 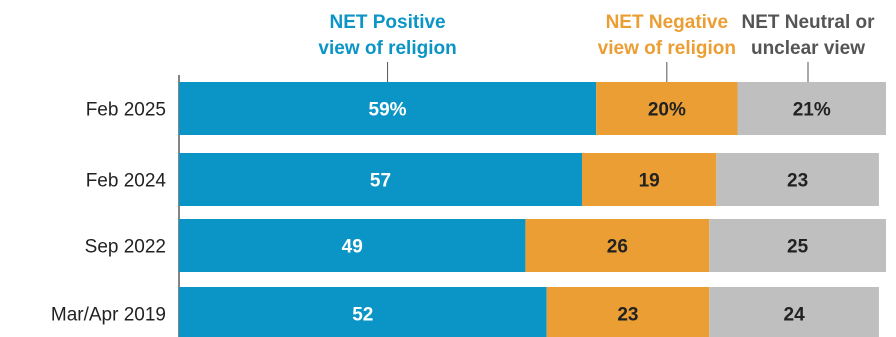 I want to click on category-label: Sep 2022, so click(x=125, y=247).